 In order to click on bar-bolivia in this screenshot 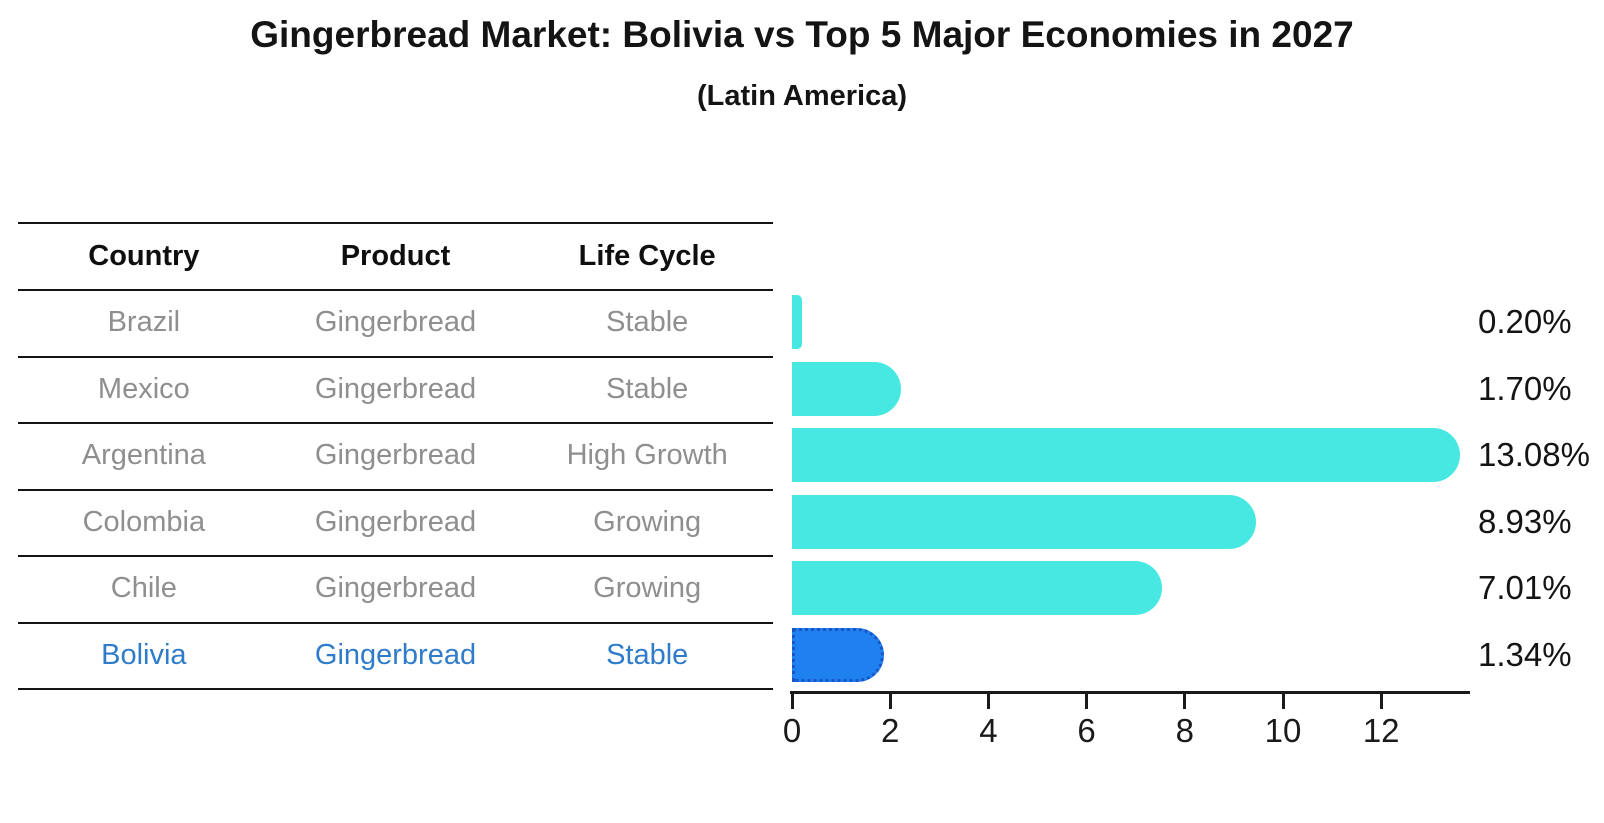, I will do `click(838, 654)`.